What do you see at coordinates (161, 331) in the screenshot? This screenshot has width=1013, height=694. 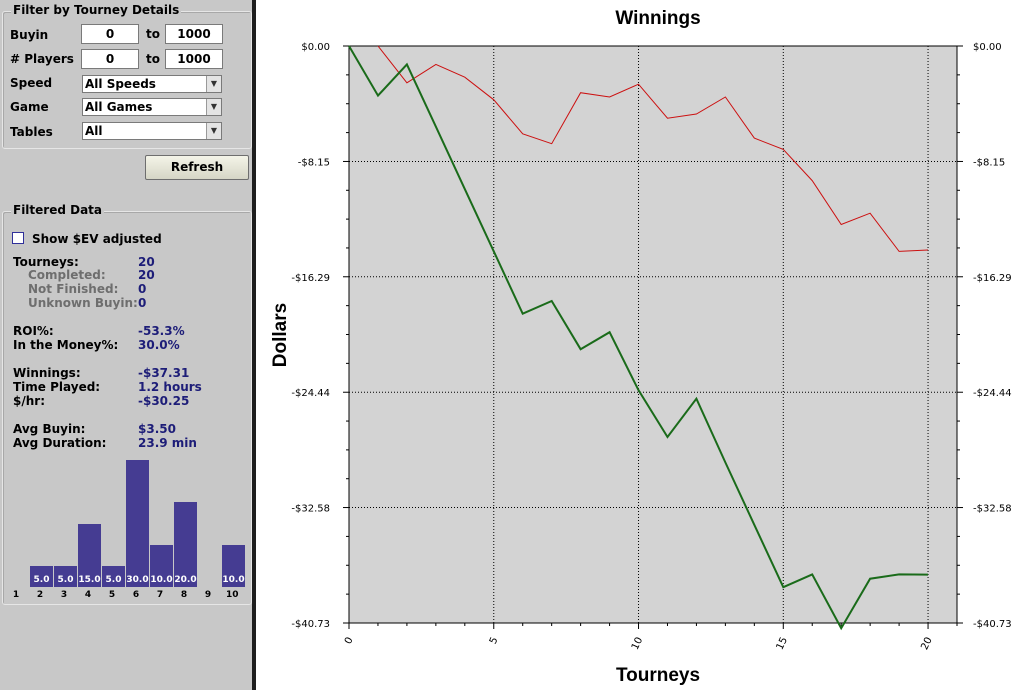 I see `stat-value: -53.3%` at bounding box center [161, 331].